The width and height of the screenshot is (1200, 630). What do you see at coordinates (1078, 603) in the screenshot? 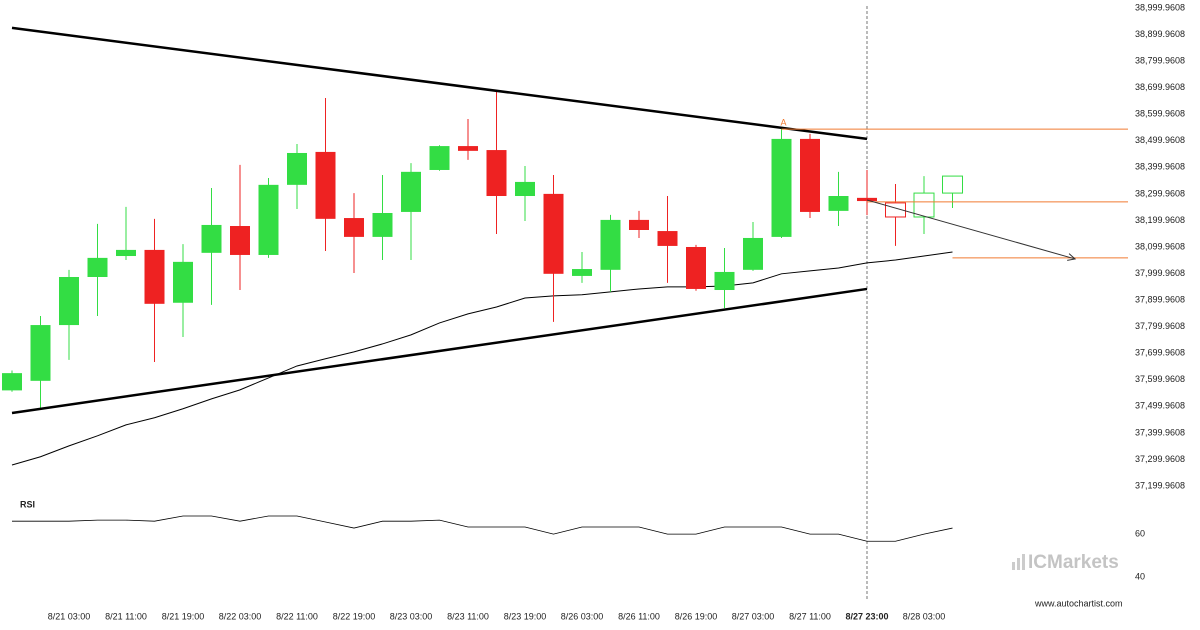
I see `source: www.autochartist.com` at bounding box center [1078, 603].